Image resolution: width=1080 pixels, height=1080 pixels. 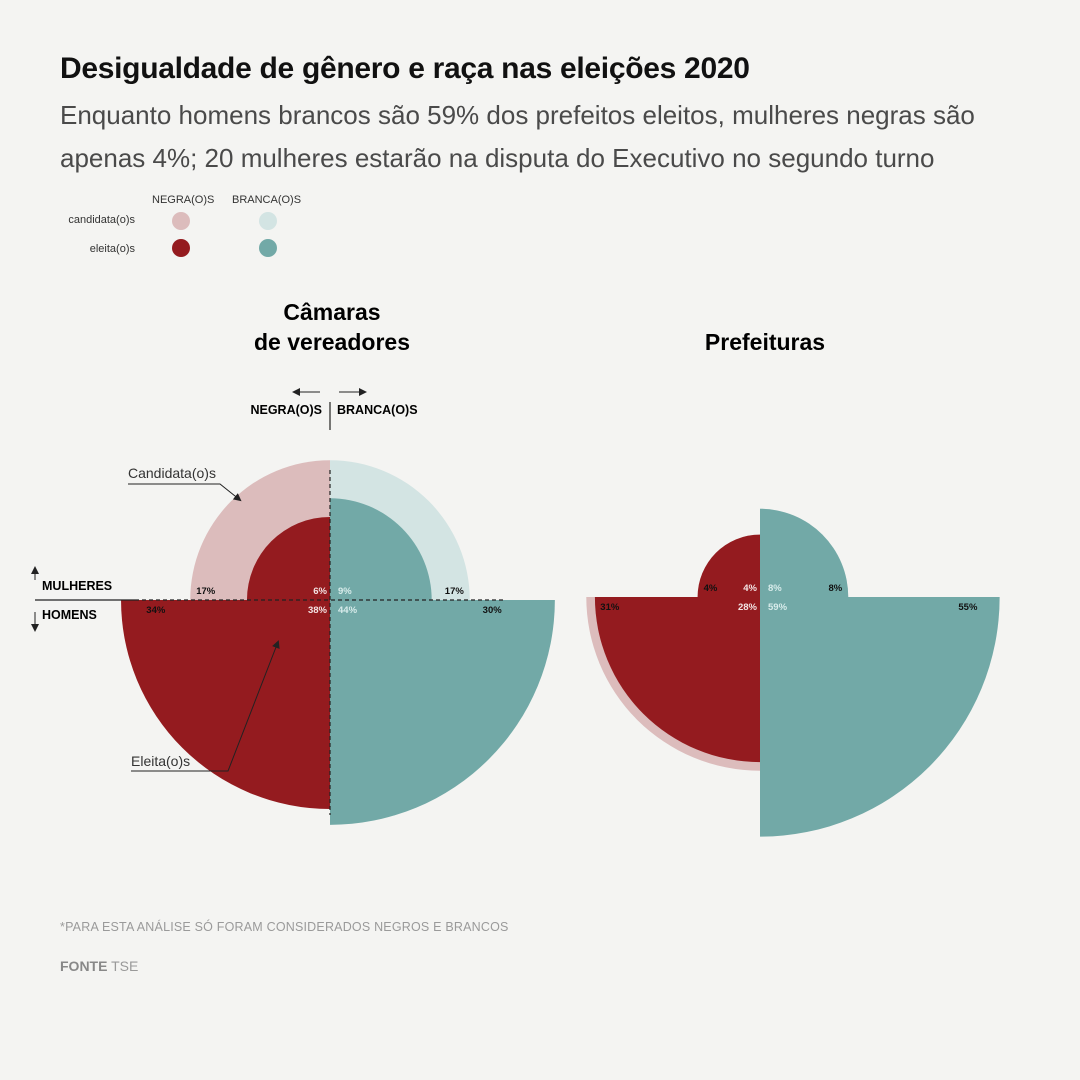 I want to click on legend-row-eleitas: eleita(o)s, so click(x=112, y=249).